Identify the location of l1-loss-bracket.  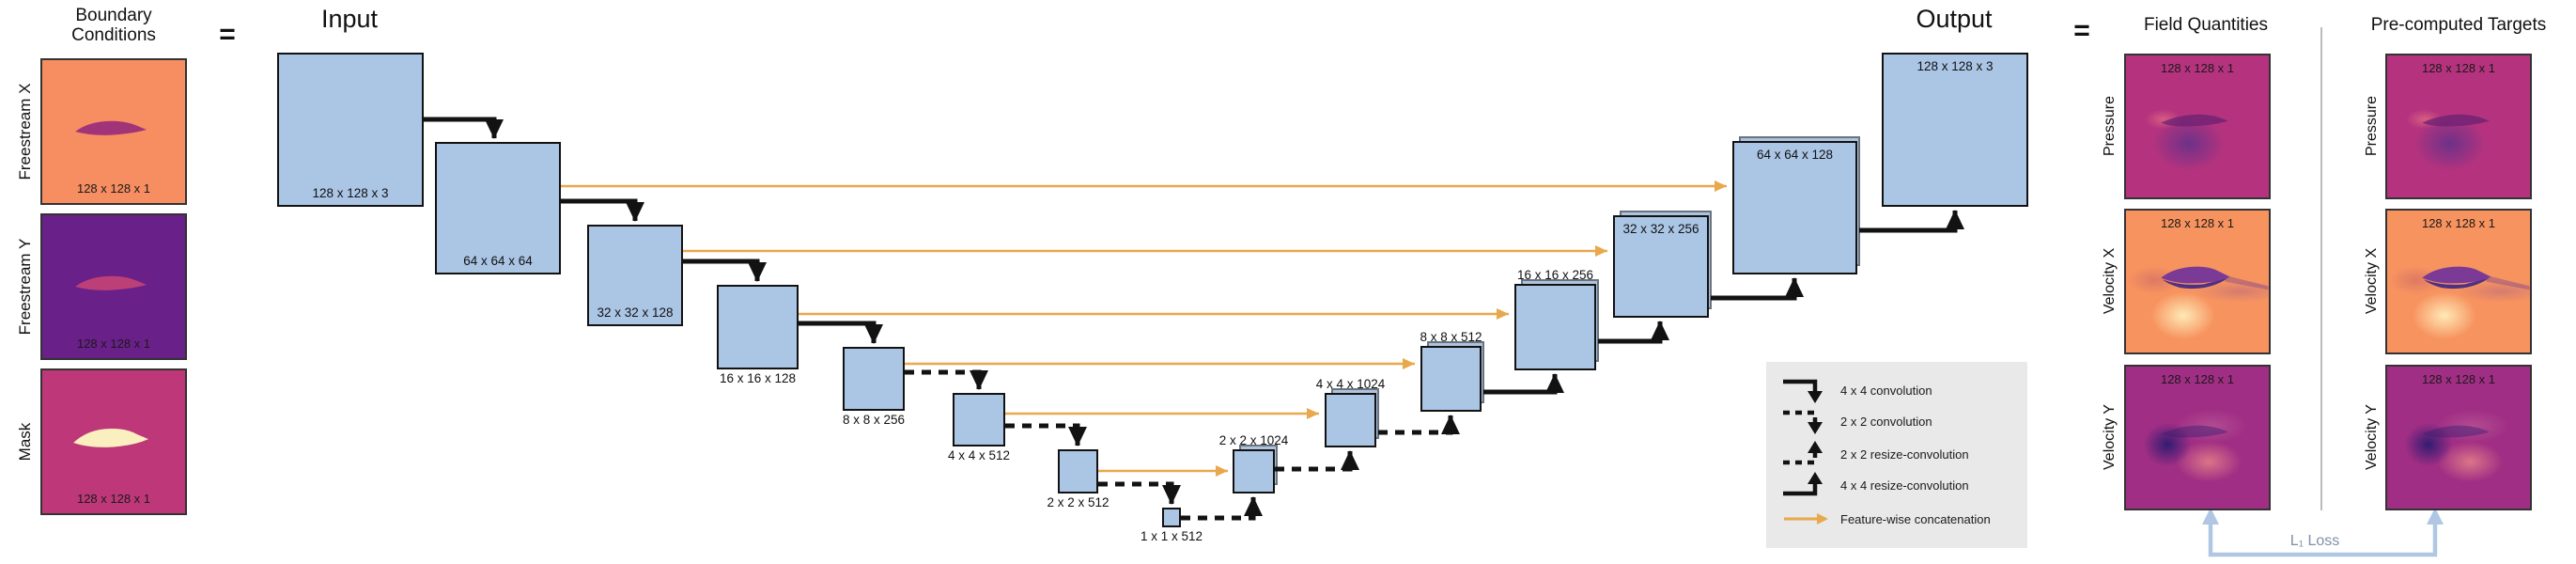
(2323, 532).